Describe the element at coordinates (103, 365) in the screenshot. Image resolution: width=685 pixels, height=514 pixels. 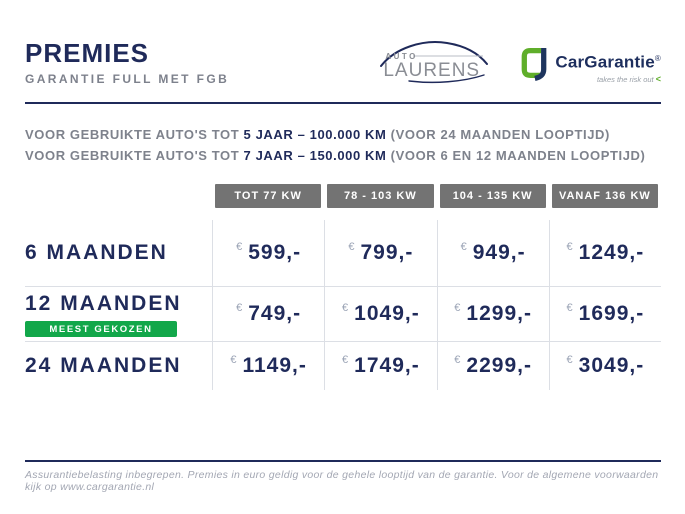
I see `row-label: 24 MAANDEN` at that location.